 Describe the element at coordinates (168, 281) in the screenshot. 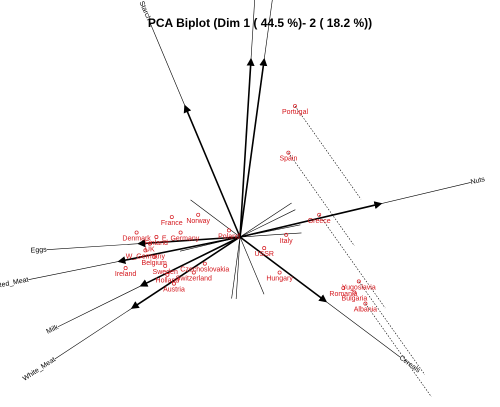

I see `label-holland: Holland` at that location.